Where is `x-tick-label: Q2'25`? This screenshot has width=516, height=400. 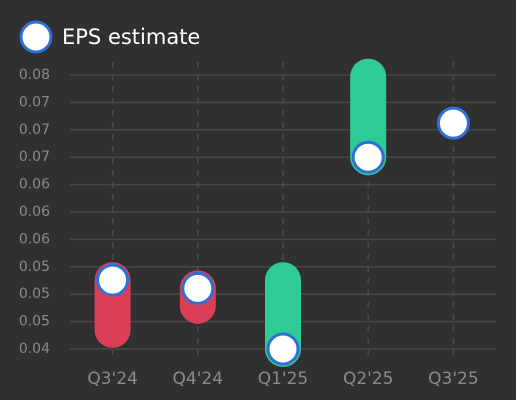
x-tick-label: Q2'25 is located at coordinates (368, 379).